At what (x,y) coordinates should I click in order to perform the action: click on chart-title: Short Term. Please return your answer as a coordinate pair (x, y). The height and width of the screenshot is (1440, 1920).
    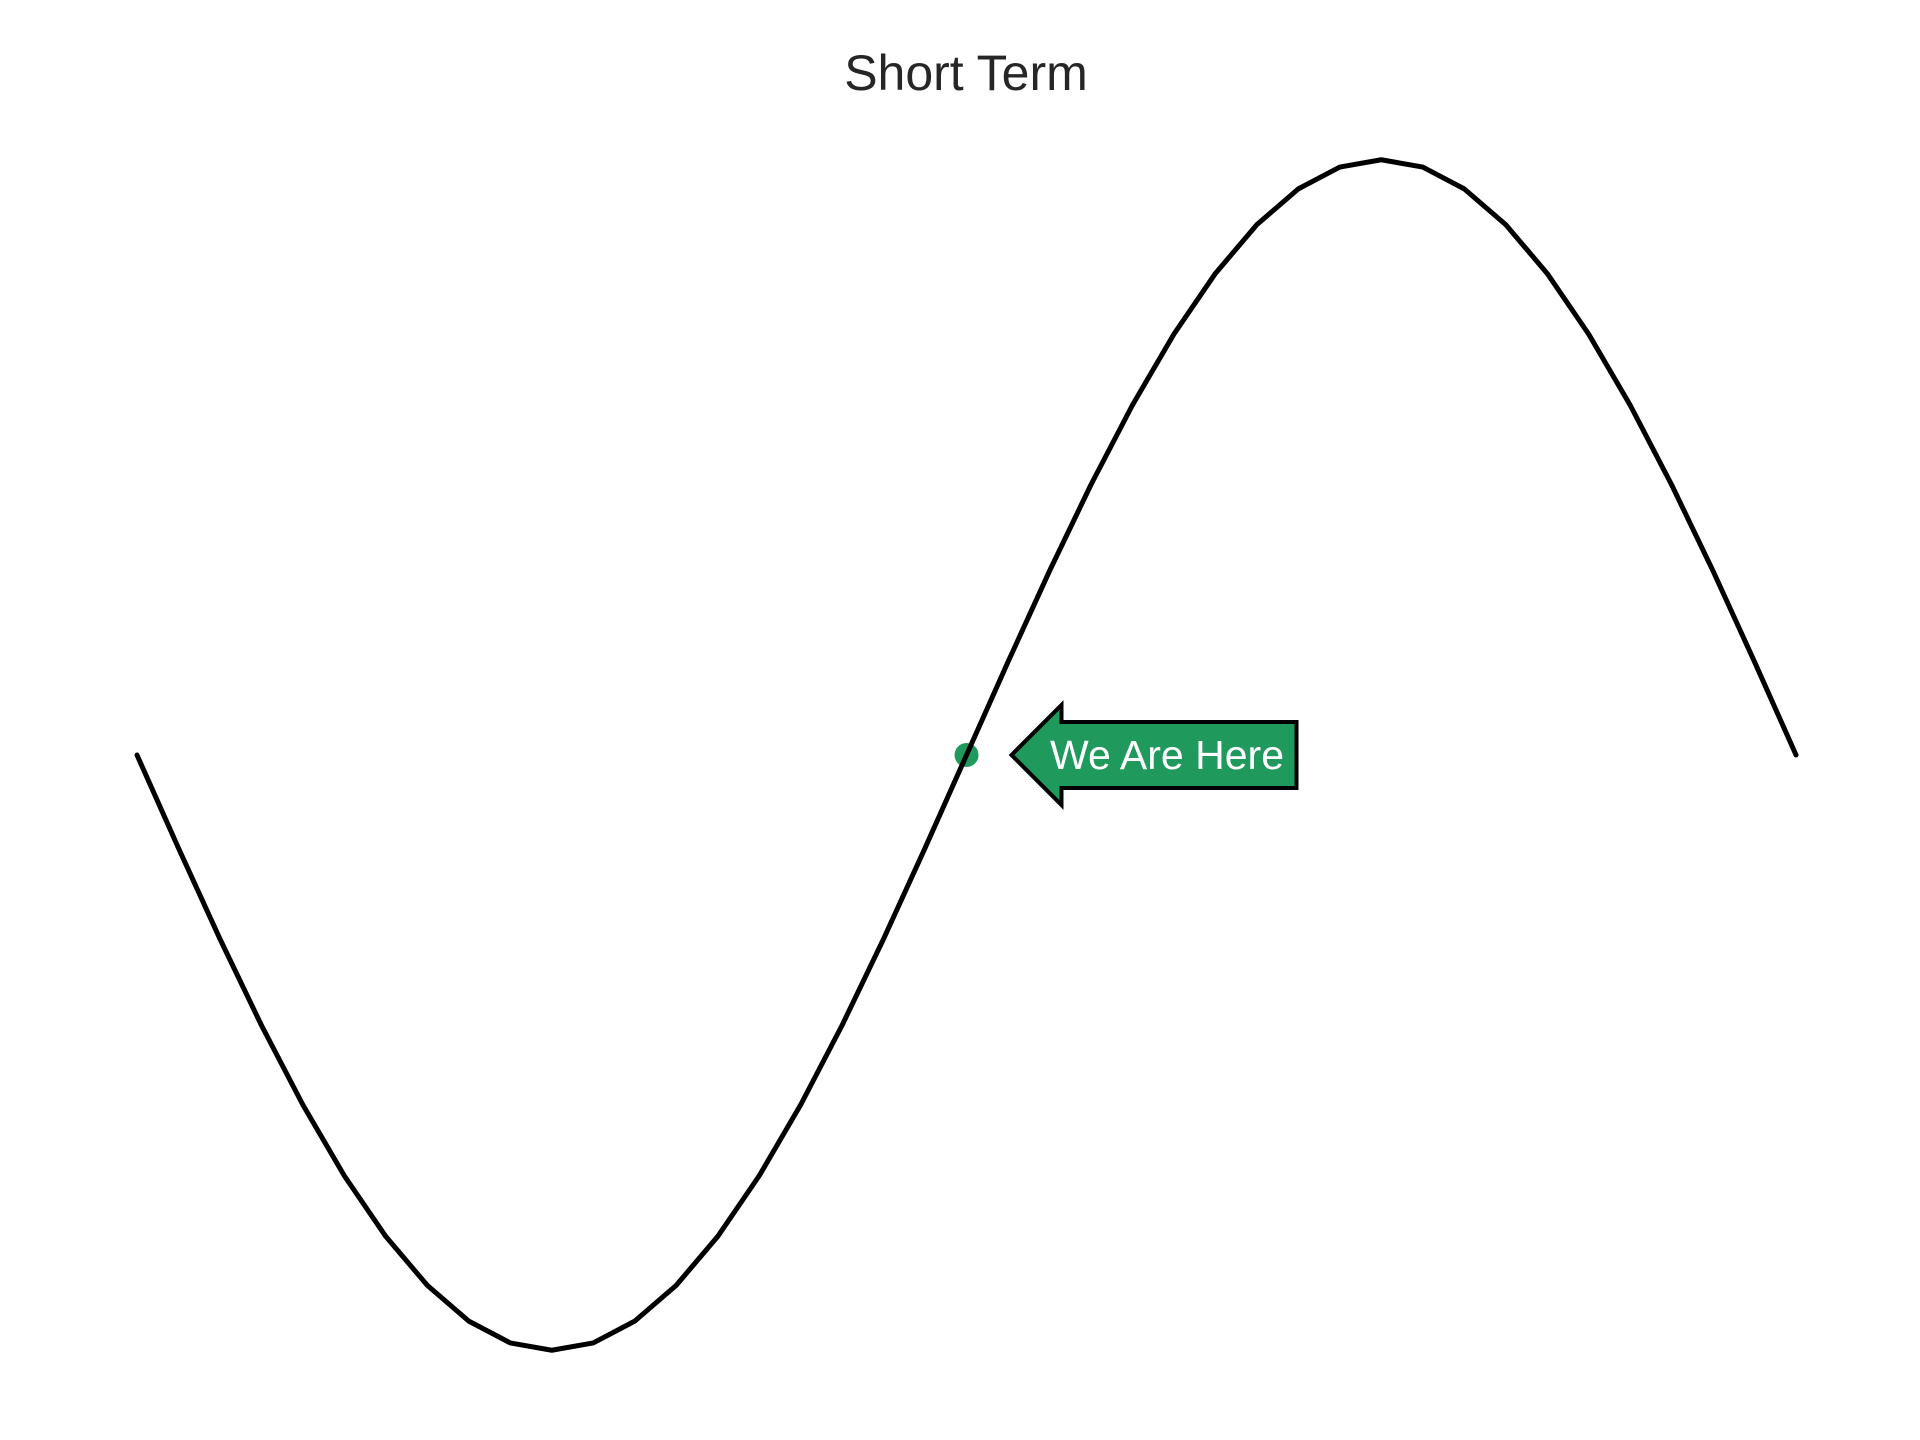
    Looking at the image, I should click on (966, 73).